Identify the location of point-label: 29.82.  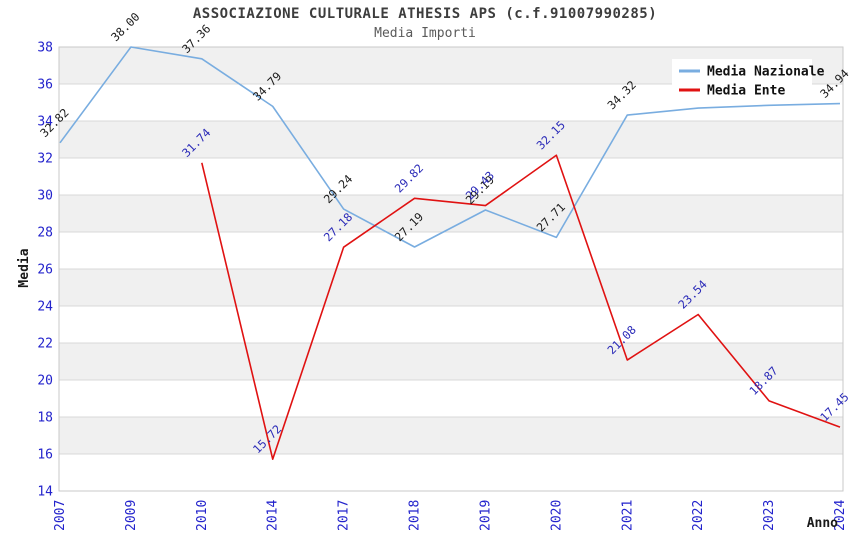
(409, 178).